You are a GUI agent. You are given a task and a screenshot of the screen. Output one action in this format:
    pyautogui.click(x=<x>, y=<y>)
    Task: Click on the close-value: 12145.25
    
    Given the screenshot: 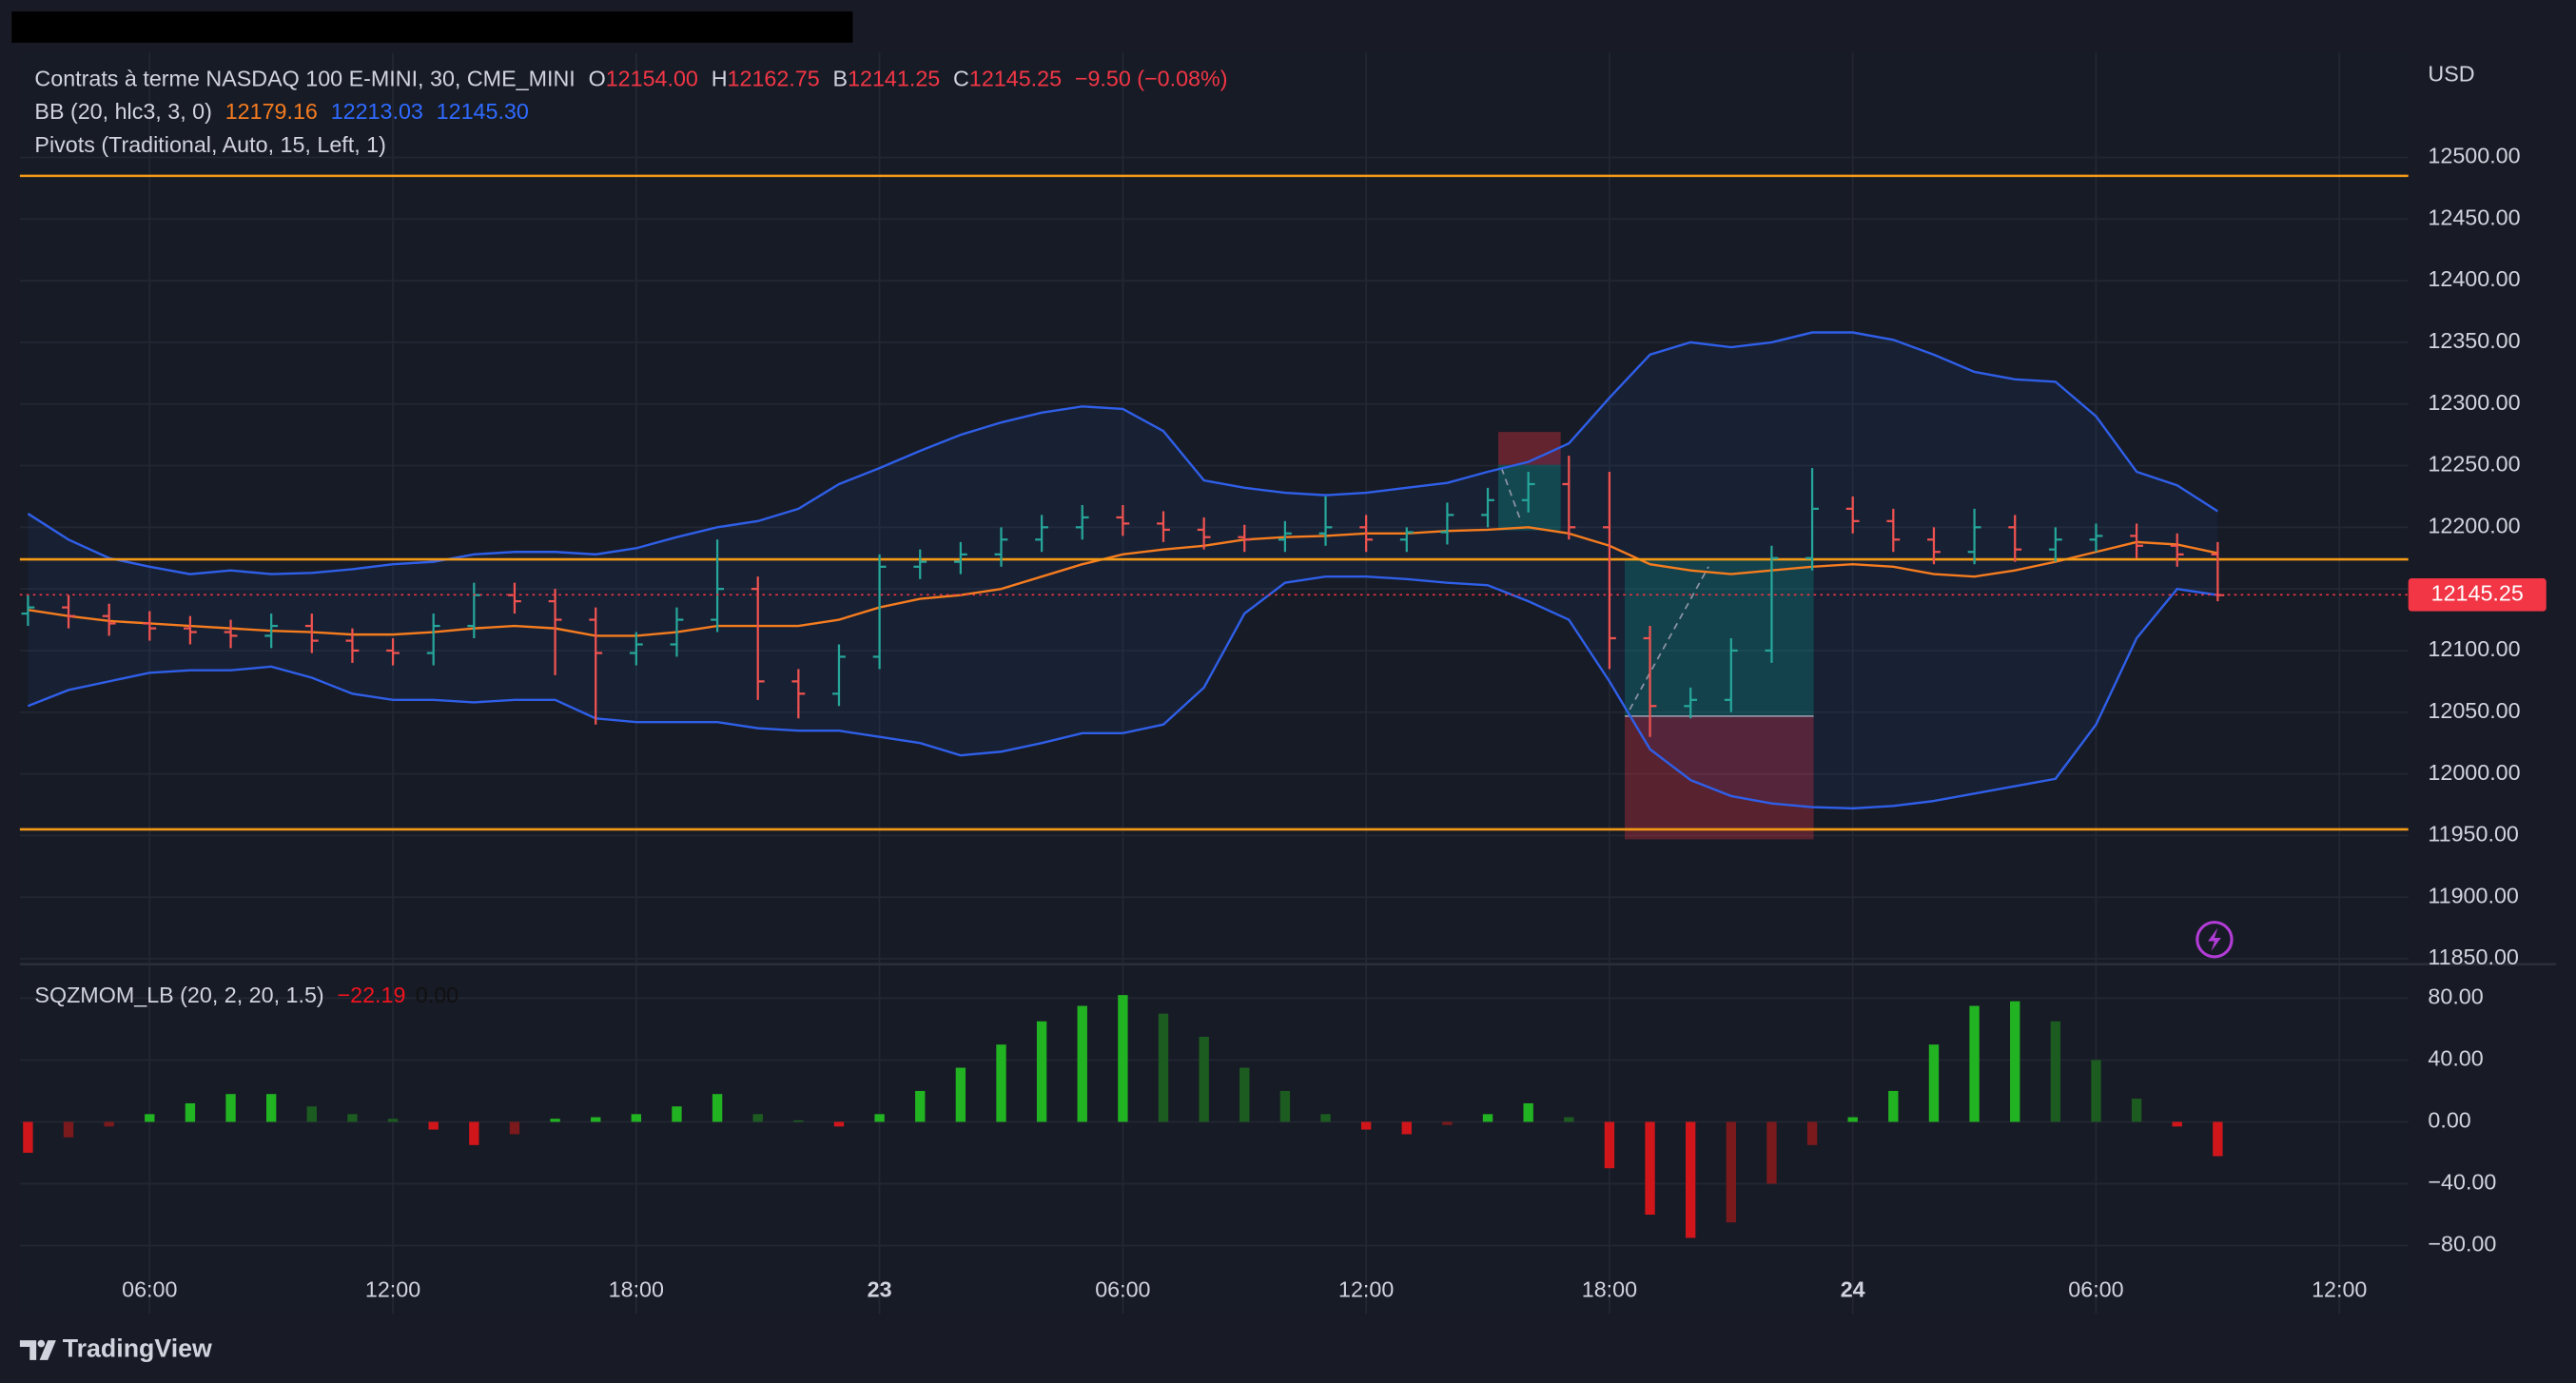 What is the action you would take?
    pyautogui.click(x=1016, y=79)
    